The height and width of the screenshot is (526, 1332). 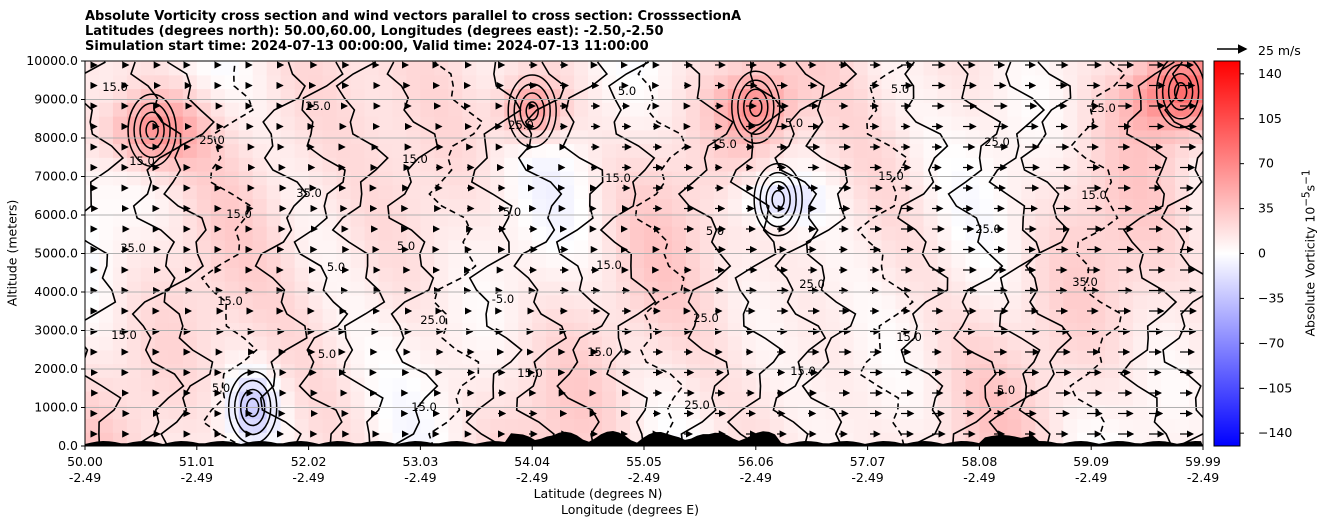 I want to click on x-tick-label-lat: 51.01, so click(x=197, y=461).